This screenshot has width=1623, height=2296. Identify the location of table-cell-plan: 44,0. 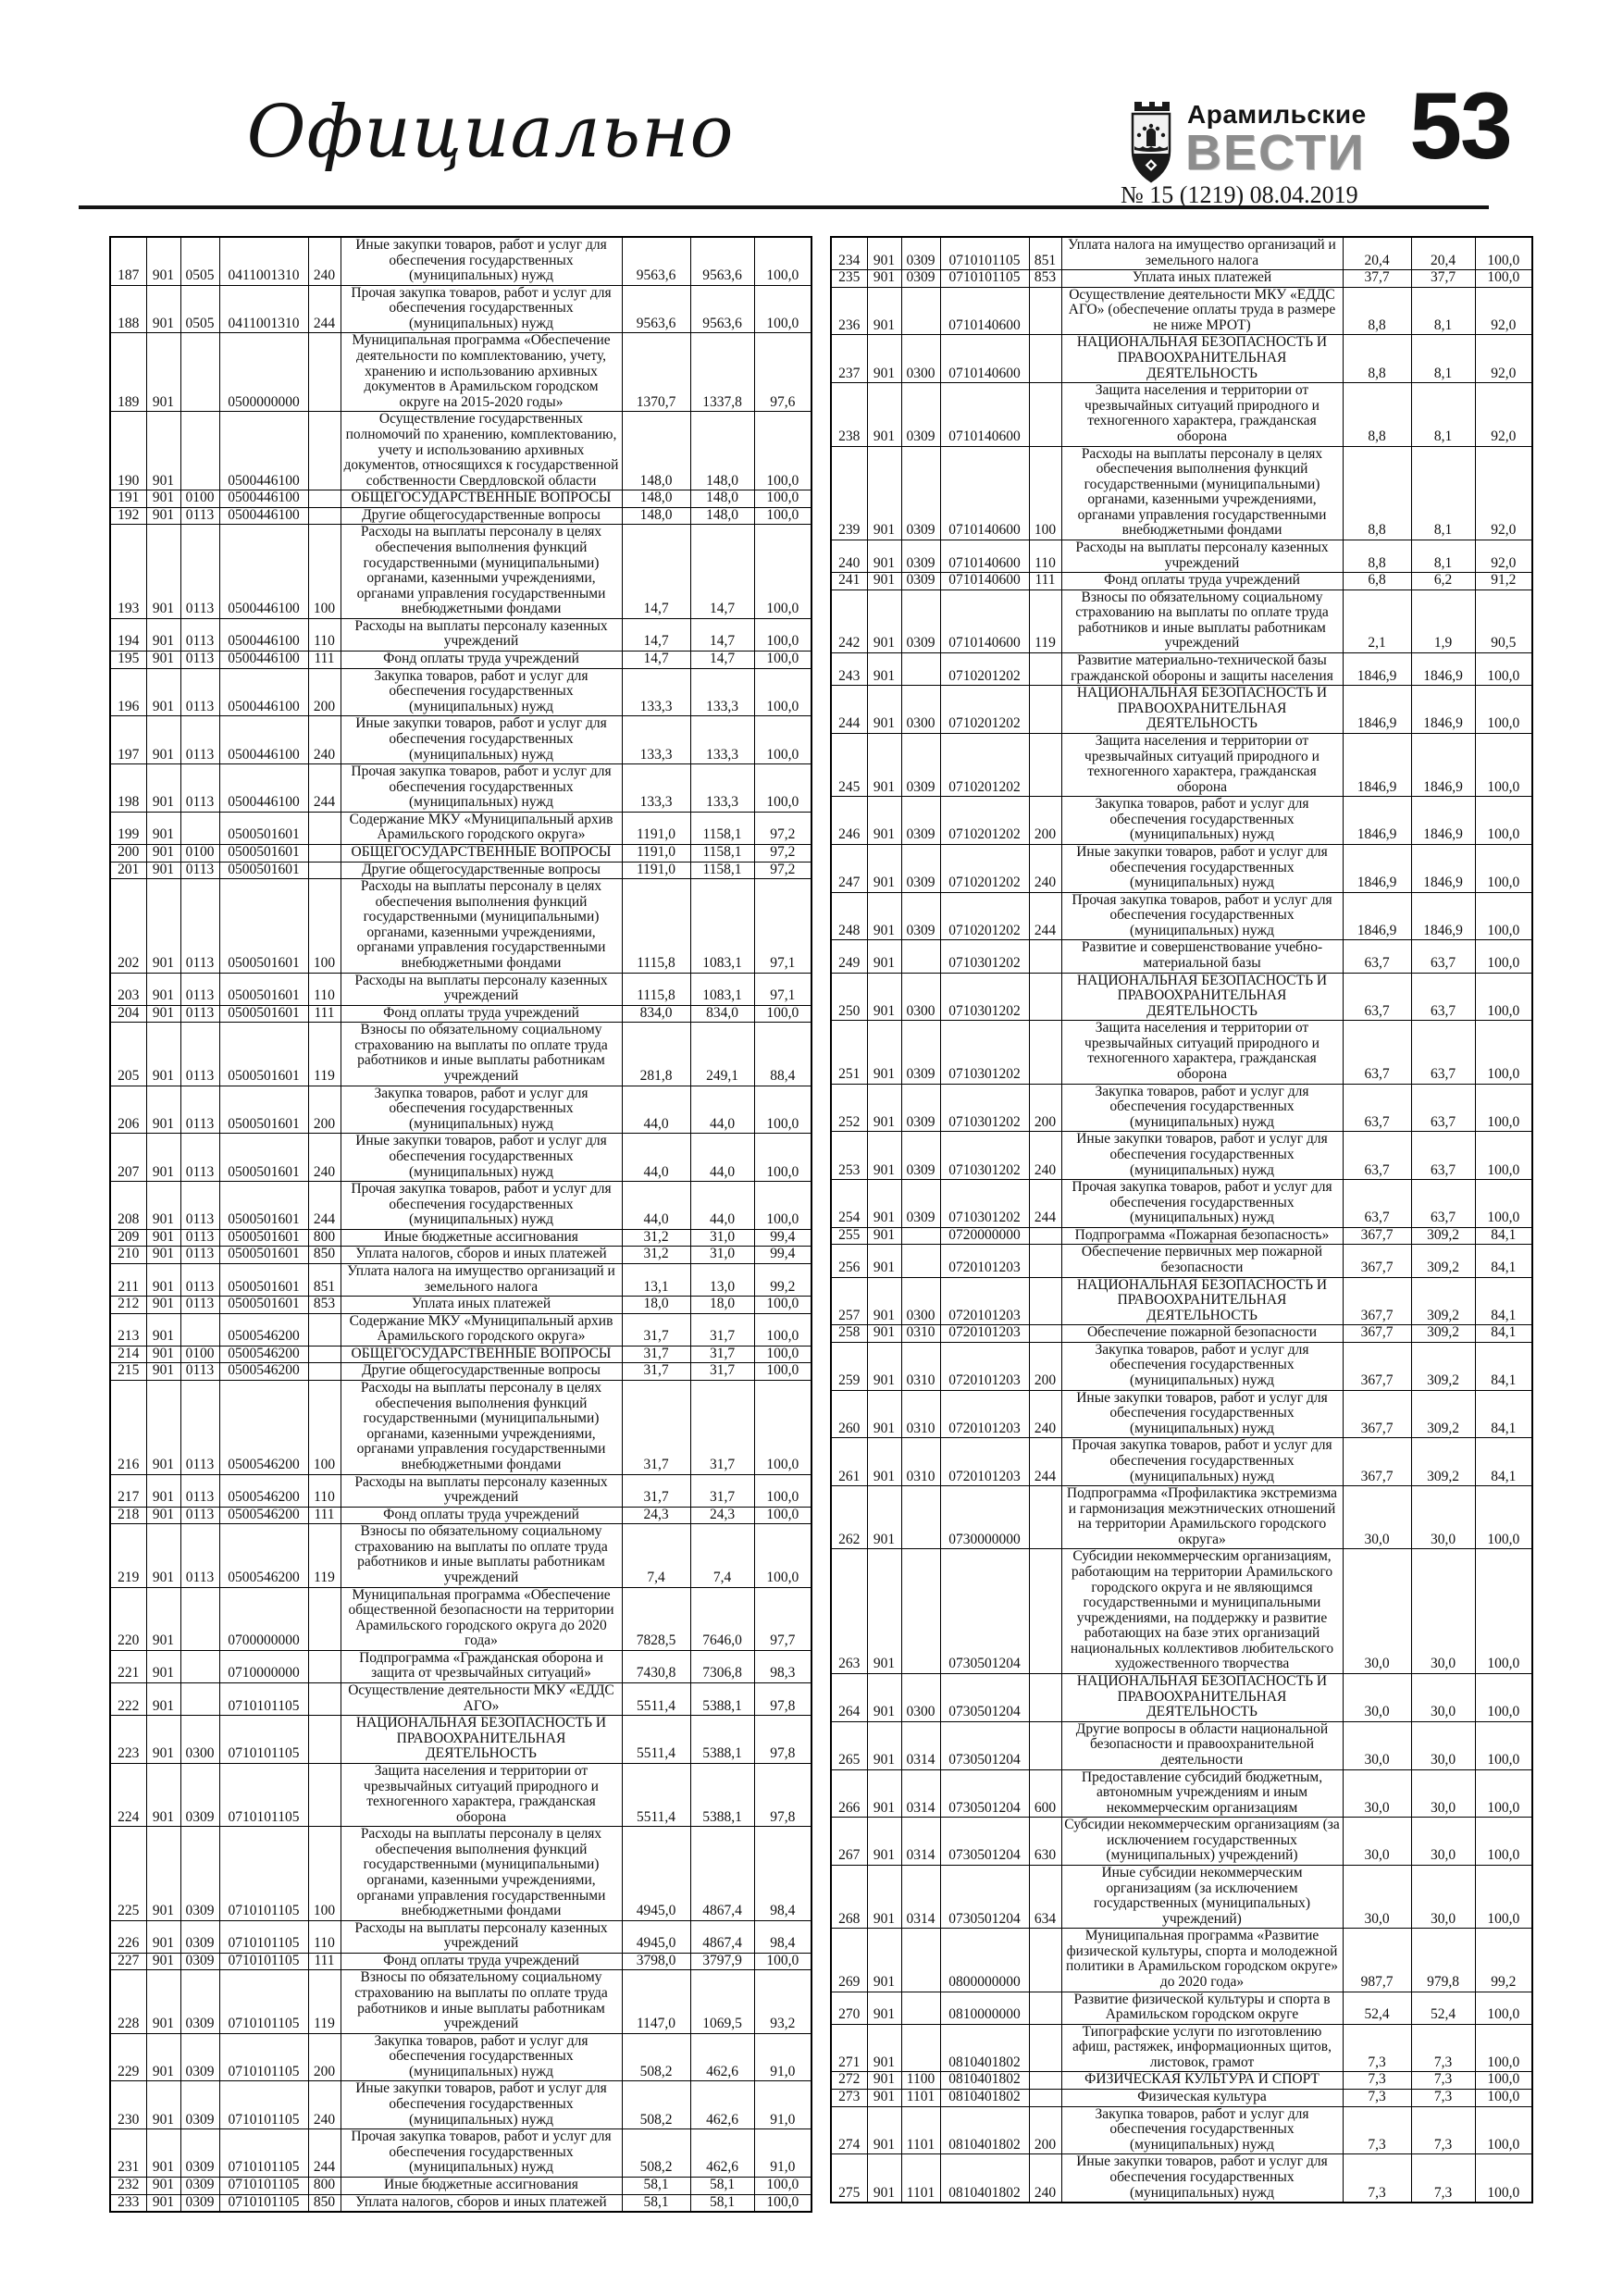
(656, 1205).